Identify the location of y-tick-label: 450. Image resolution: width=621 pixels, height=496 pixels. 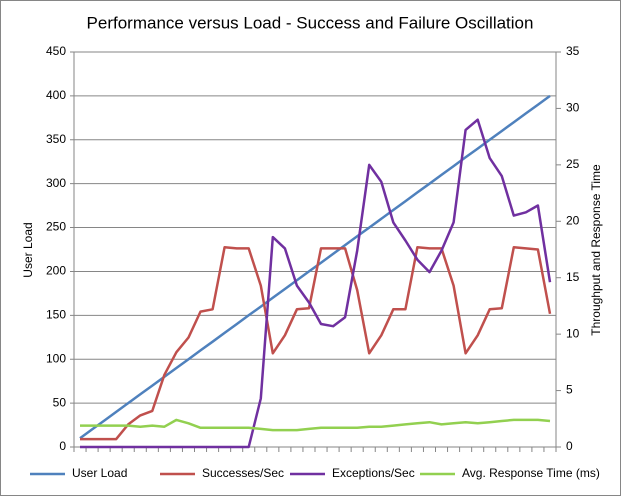
(56, 51).